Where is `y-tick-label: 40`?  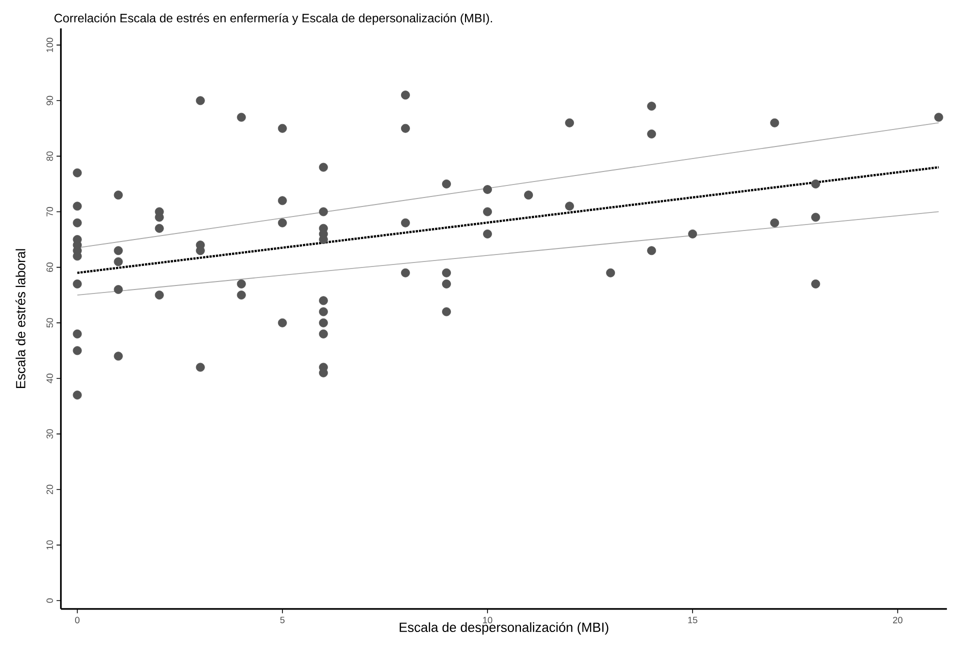 y-tick-label: 40 is located at coordinates (49, 379).